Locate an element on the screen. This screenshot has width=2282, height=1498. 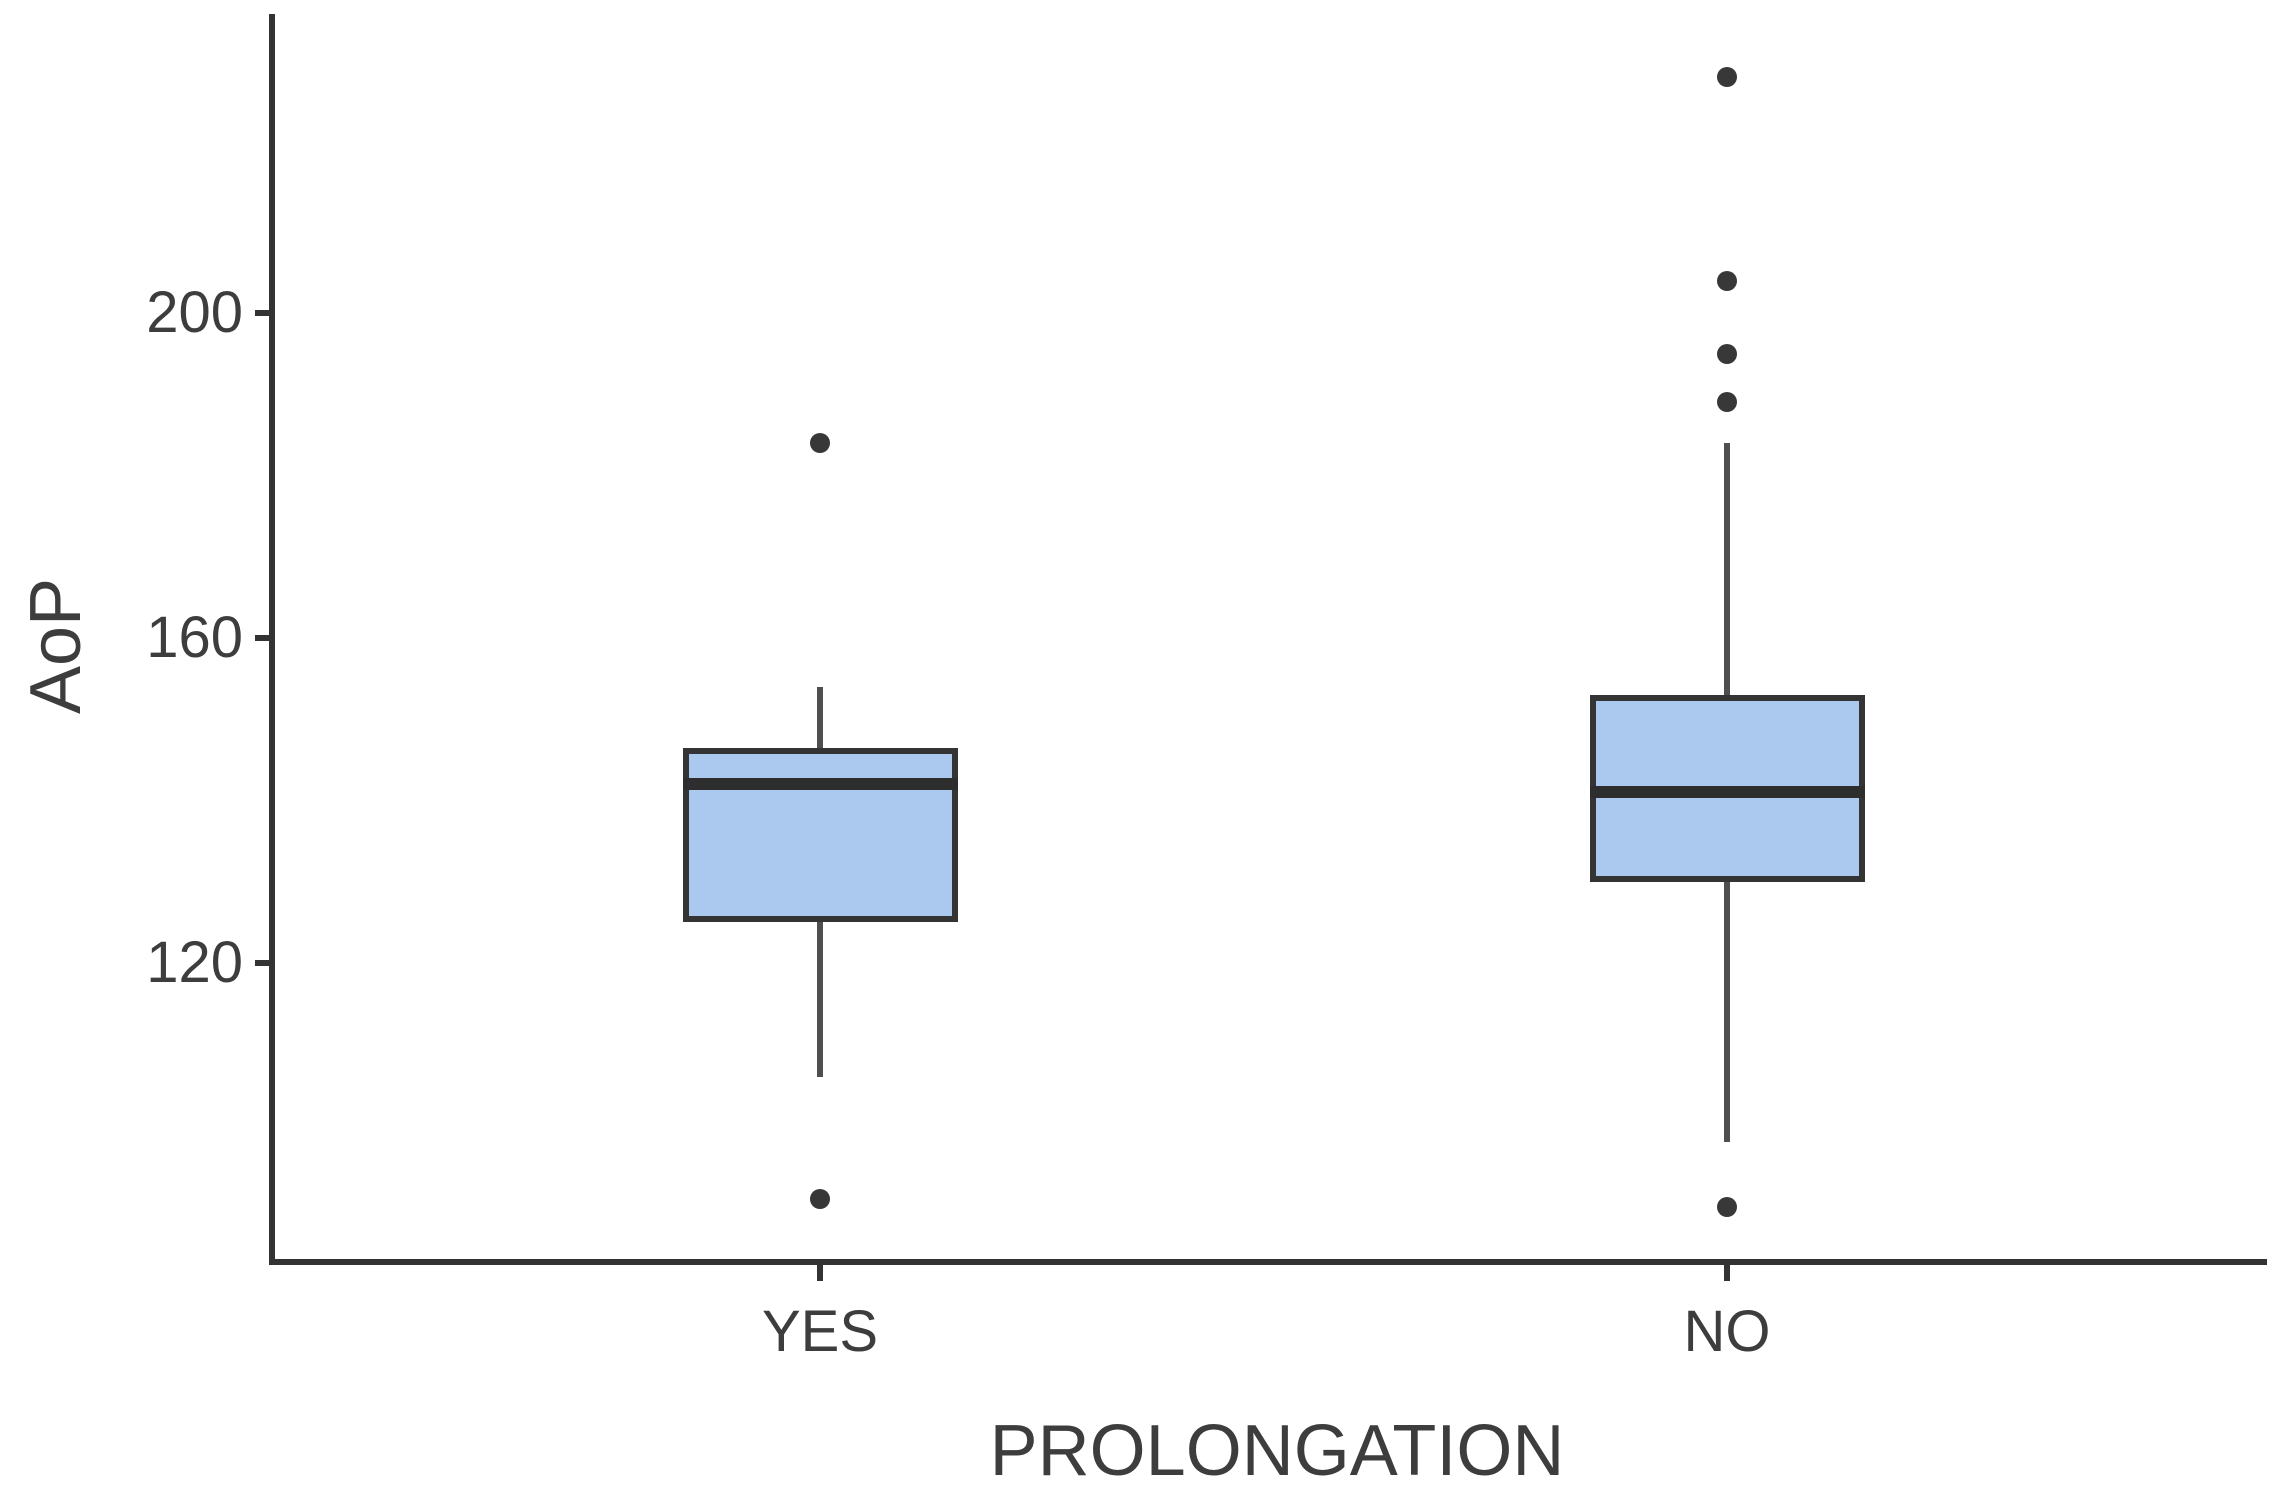
category-label: YES is located at coordinates (820, 1331).